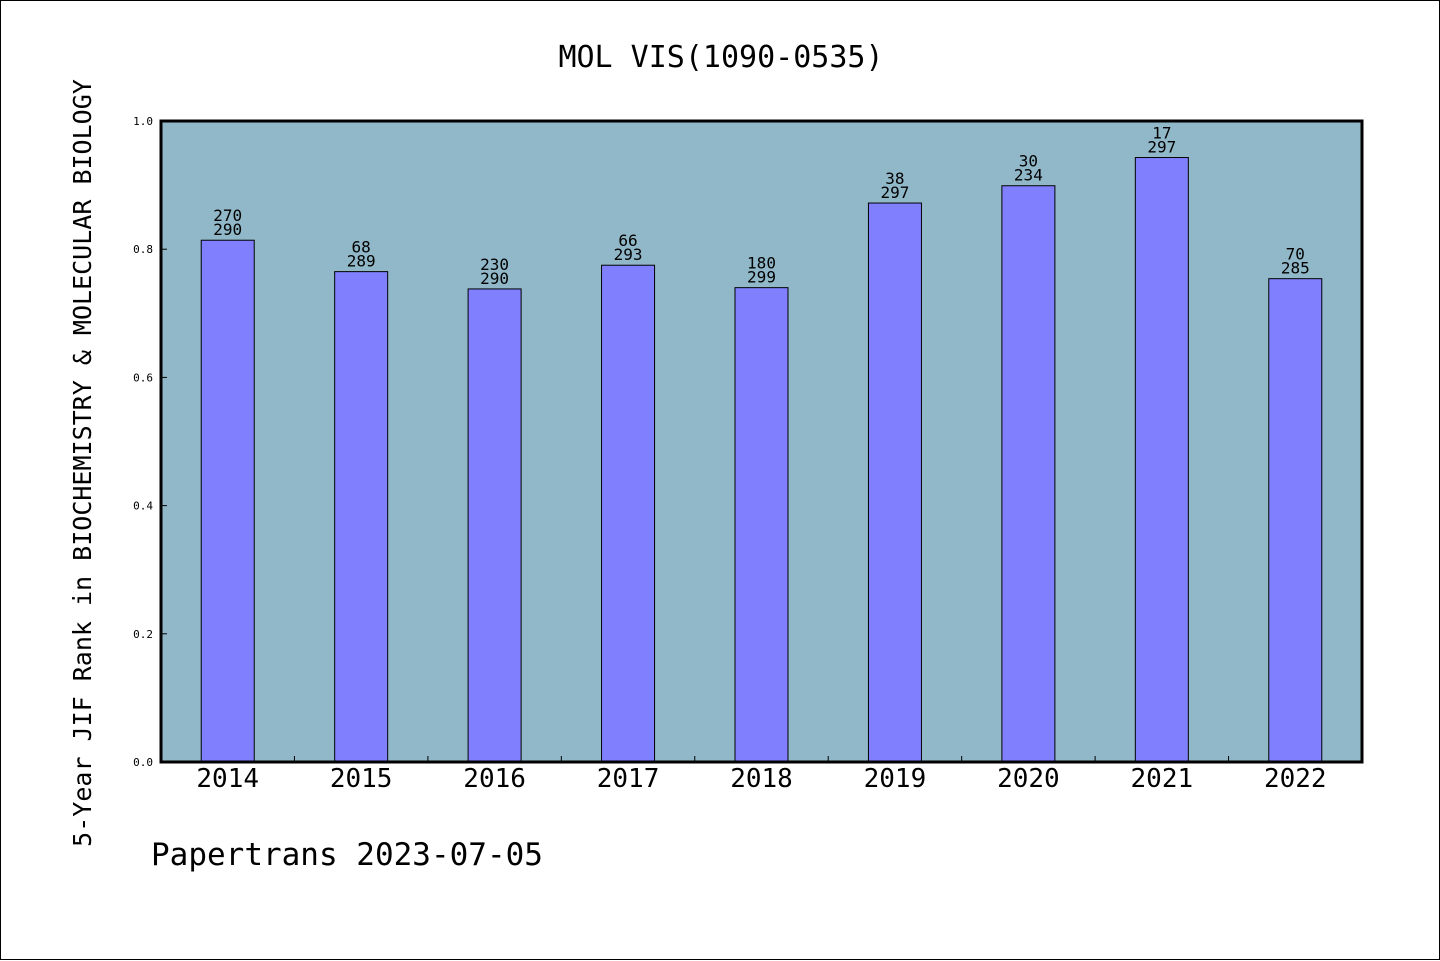 This screenshot has width=1440, height=961. Describe the element at coordinates (1162, 779) in the screenshot. I see `x-tick-label: 2021` at that location.